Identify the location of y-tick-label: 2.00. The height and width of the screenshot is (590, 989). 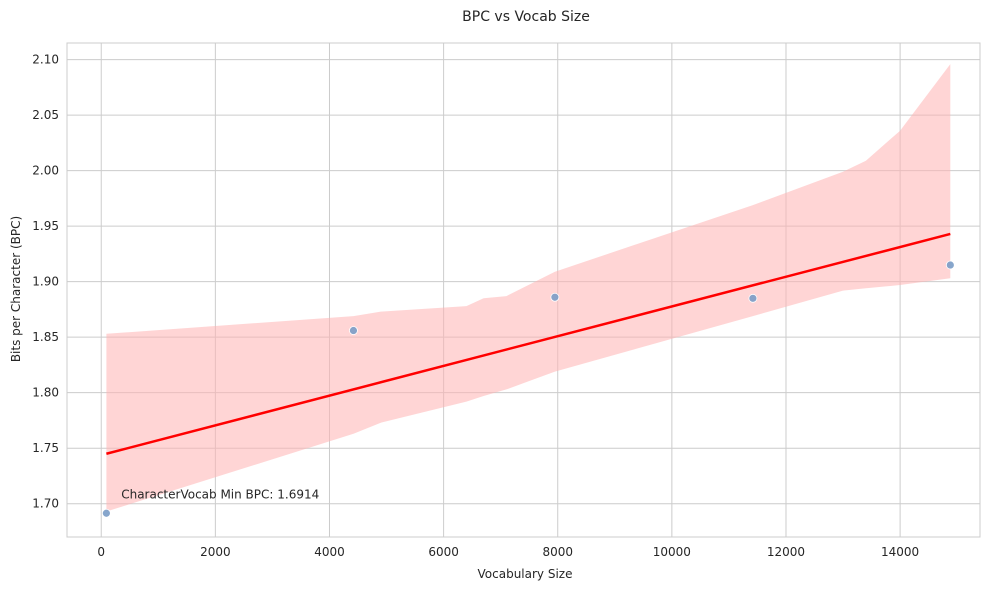
(45, 171).